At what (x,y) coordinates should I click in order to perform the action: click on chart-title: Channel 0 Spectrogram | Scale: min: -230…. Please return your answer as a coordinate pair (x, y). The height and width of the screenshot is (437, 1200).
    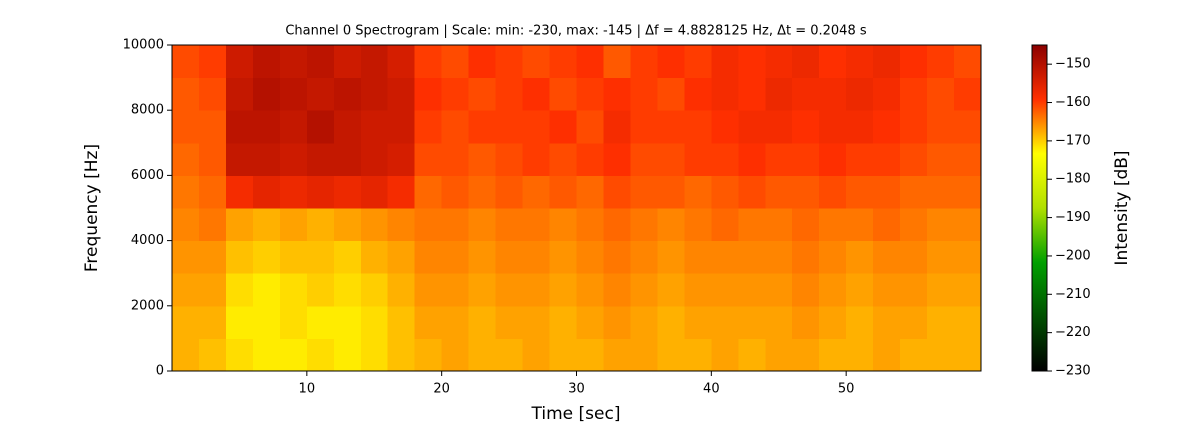
    Looking at the image, I should click on (575, 31).